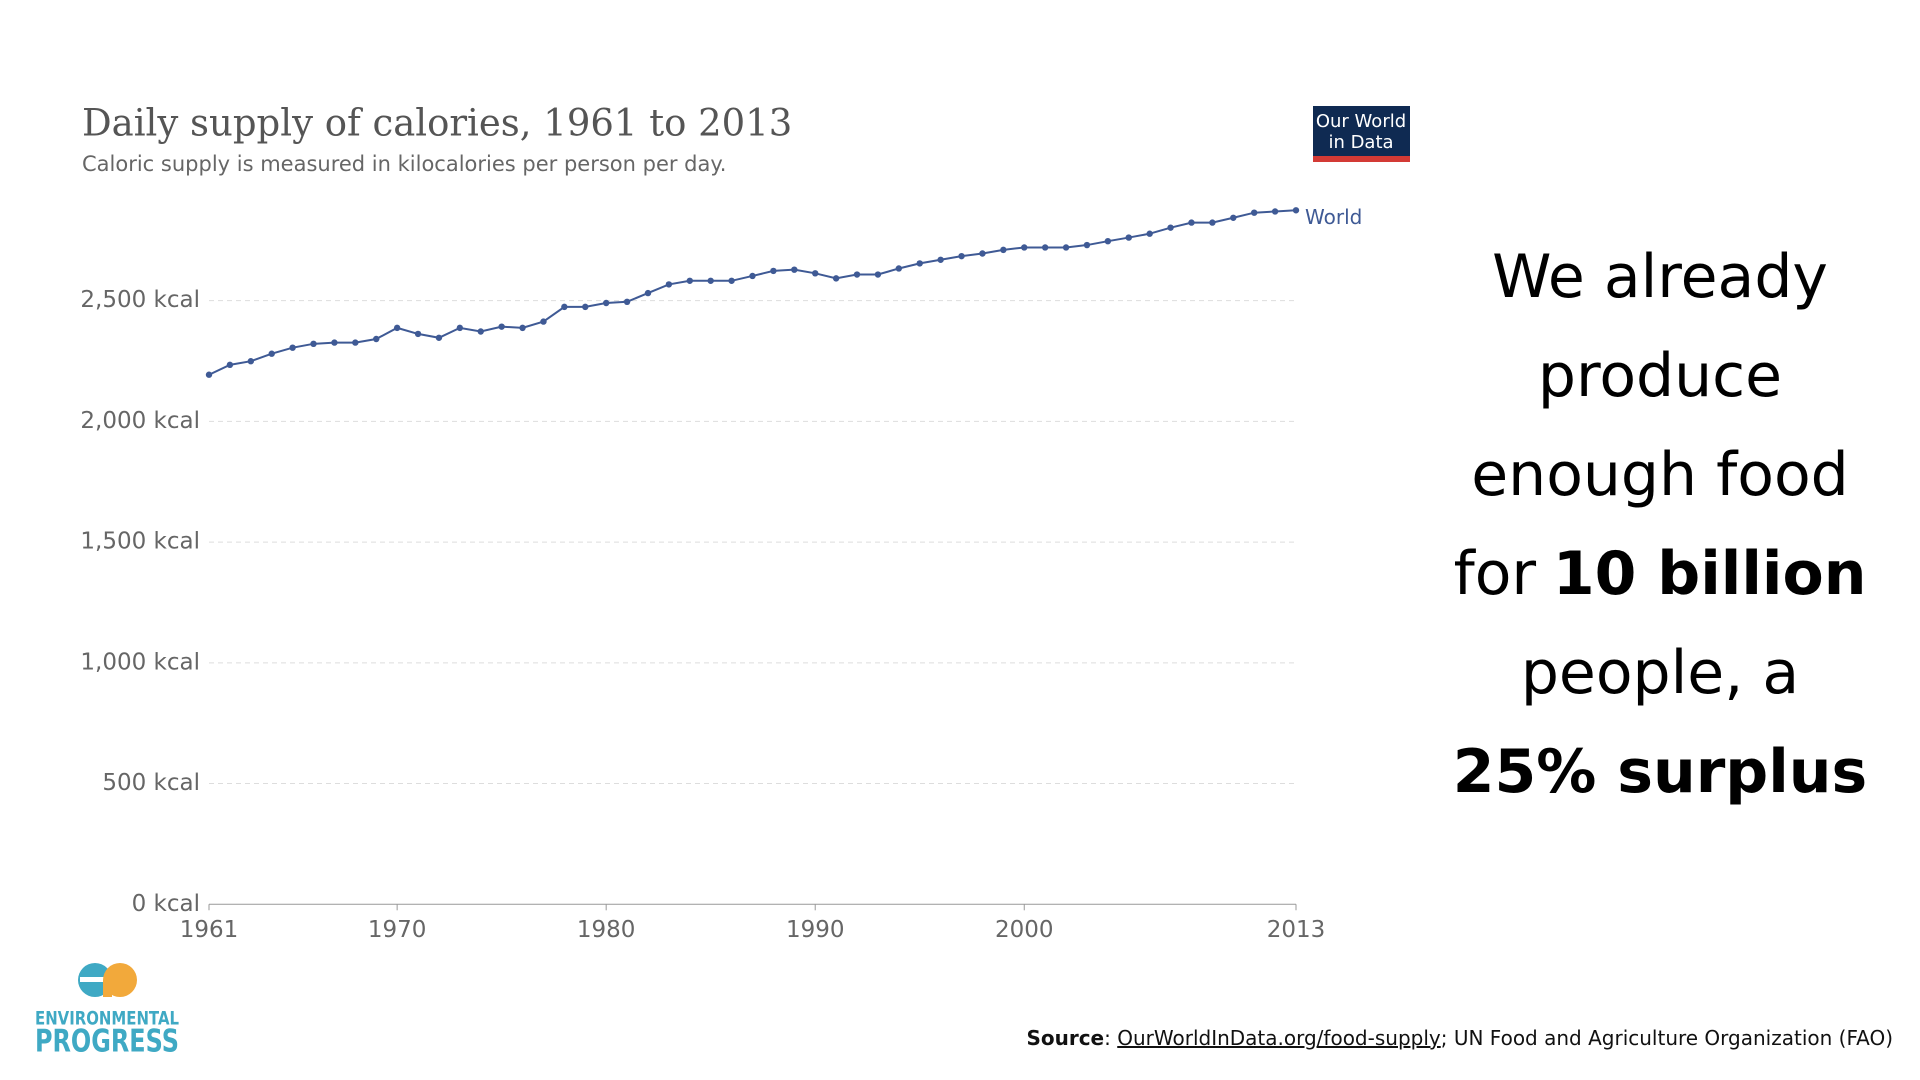 The image size is (1920, 1080). What do you see at coordinates (1709, 574) in the screenshot?
I see `headline-text: 10 billion` at bounding box center [1709, 574].